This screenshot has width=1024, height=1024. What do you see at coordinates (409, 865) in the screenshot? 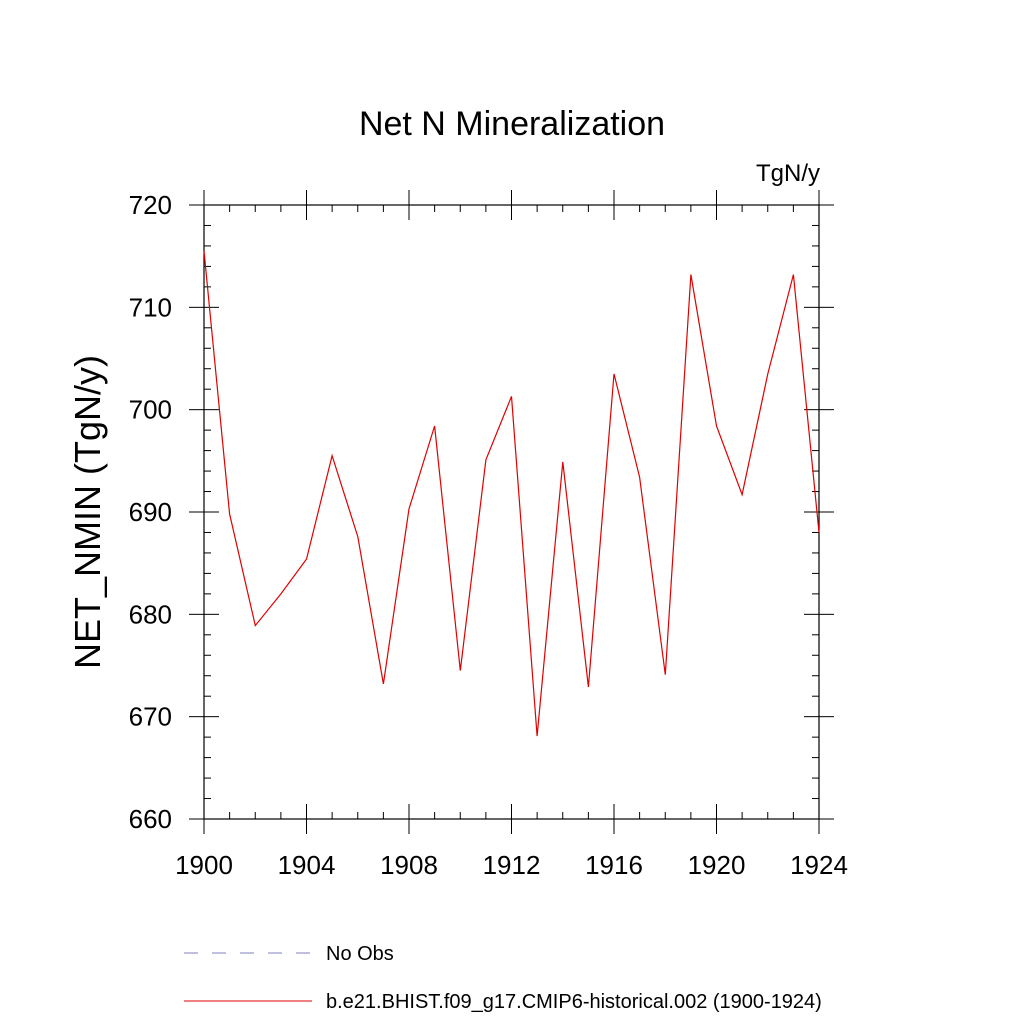
I see `x-tick-label: 1908` at bounding box center [409, 865].